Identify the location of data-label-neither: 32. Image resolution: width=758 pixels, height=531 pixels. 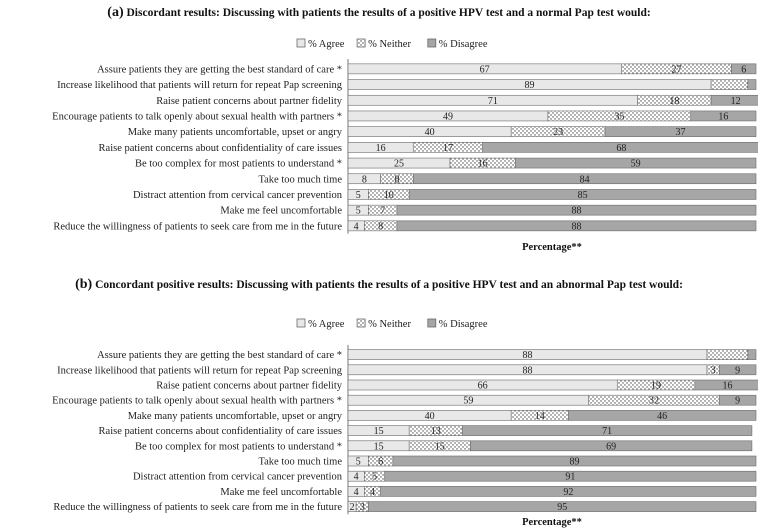
(654, 401).